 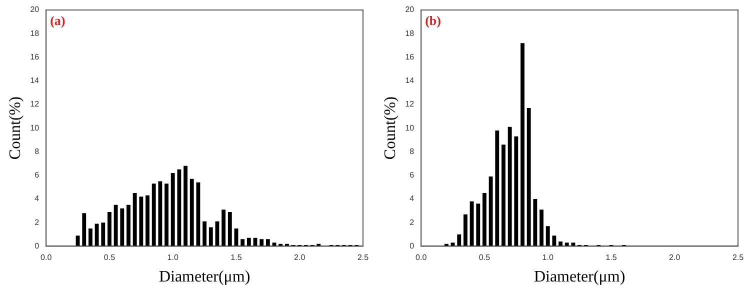 What do you see at coordinates (58, 20) in the screenshot?
I see `annotation: (a)` at bounding box center [58, 20].